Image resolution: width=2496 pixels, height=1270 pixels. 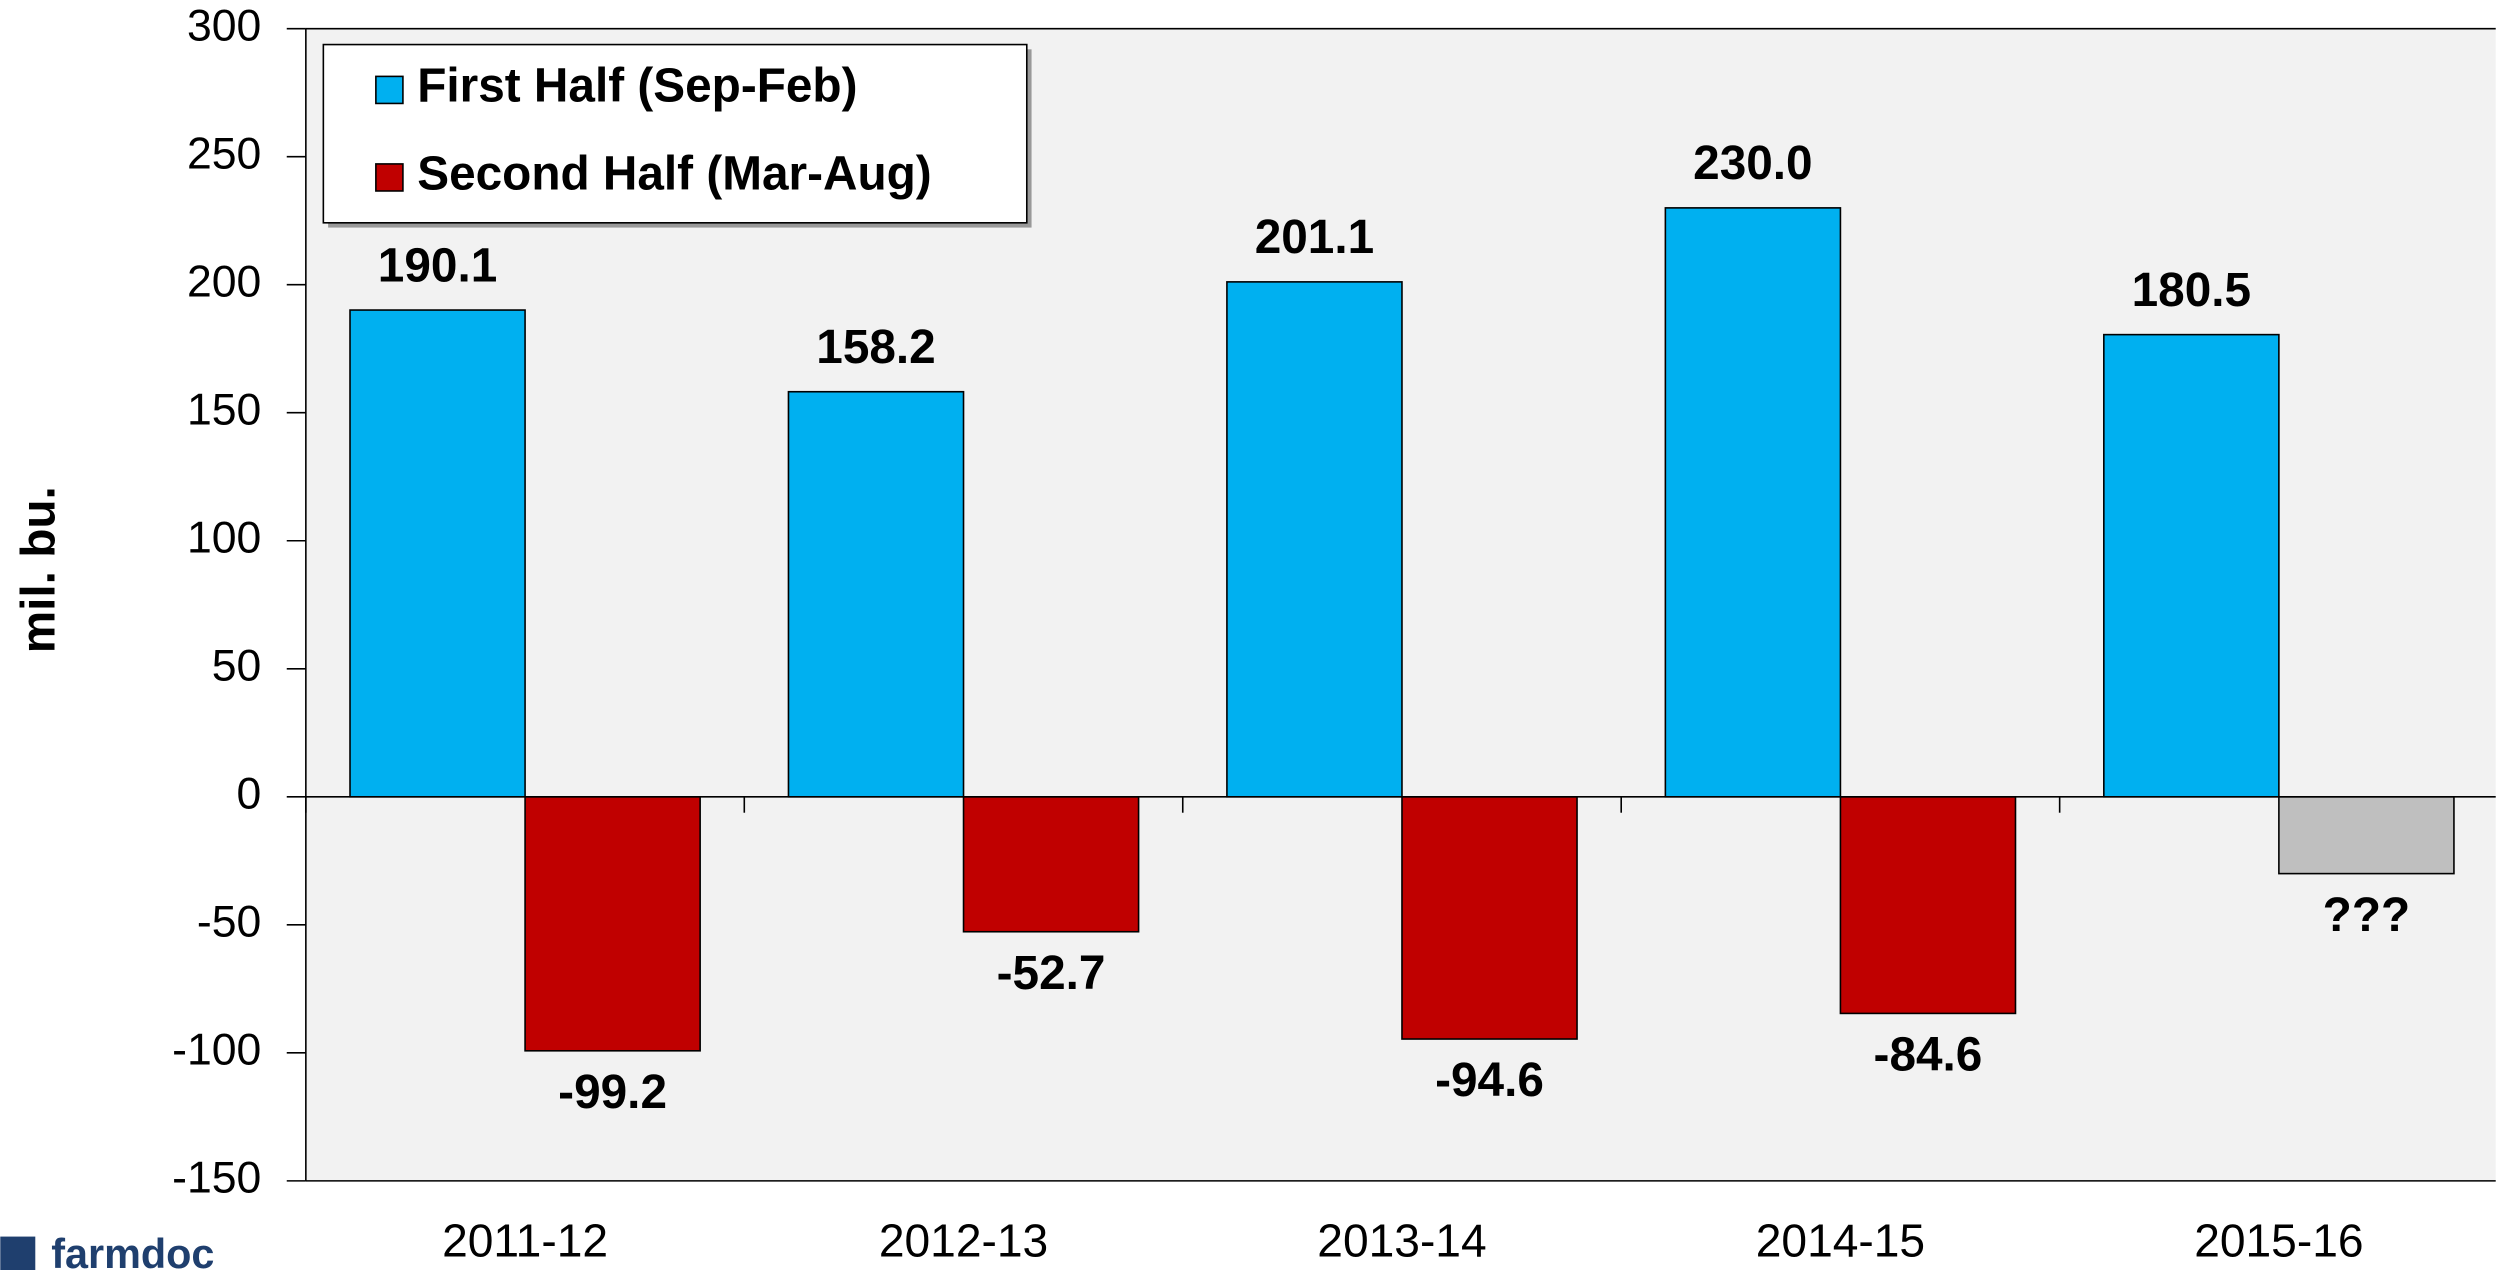 What do you see at coordinates (224, 281) in the screenshot?
I see `y-tick-label: 200` at bounding box center [224, 281].